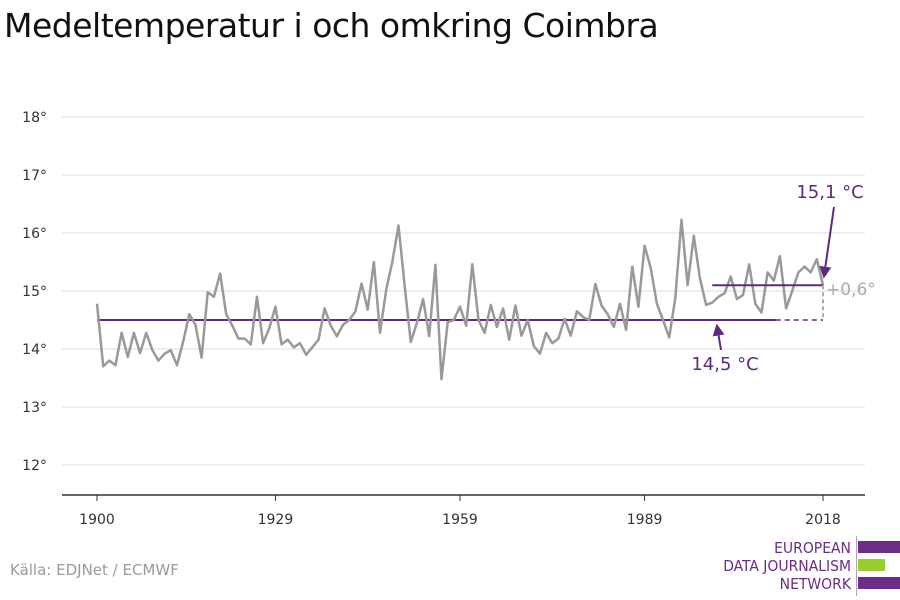  Describe the element at coordinates (812, 548) in the screenshot. I see `logo-line-european: EUROPEAN` at that location.